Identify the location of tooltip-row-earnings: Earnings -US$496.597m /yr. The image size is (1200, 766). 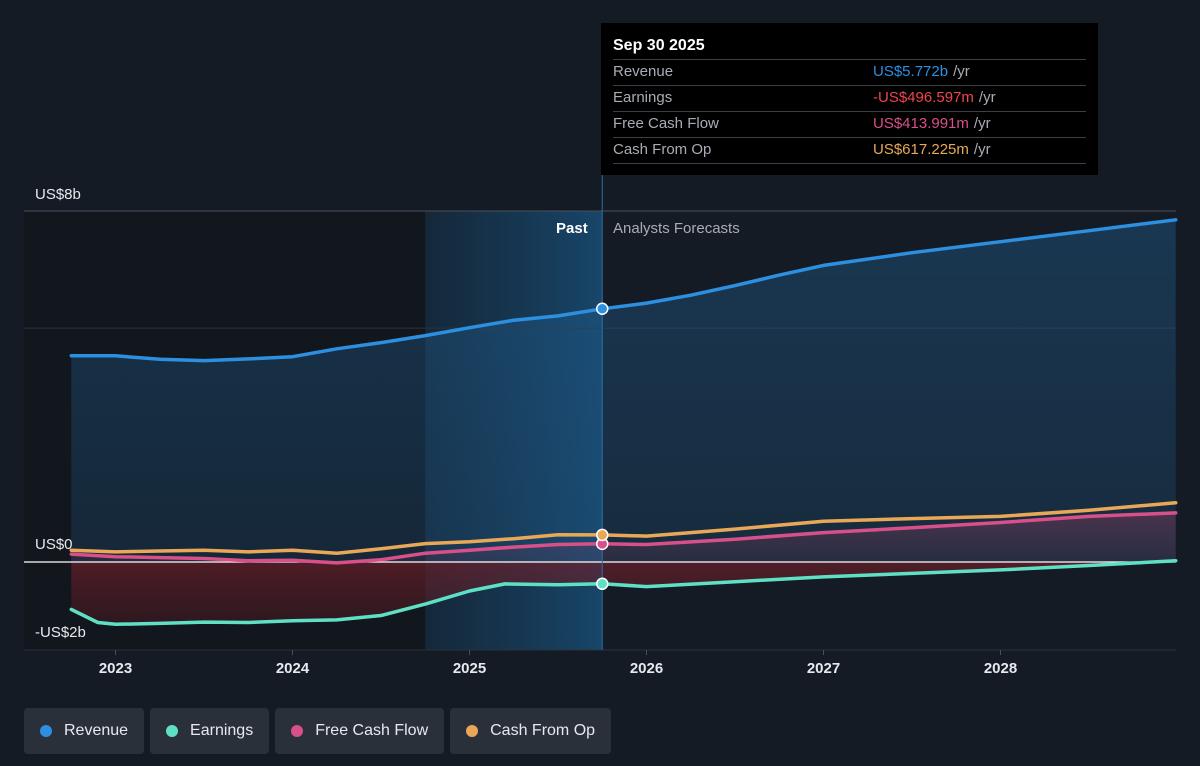
(849, 98).